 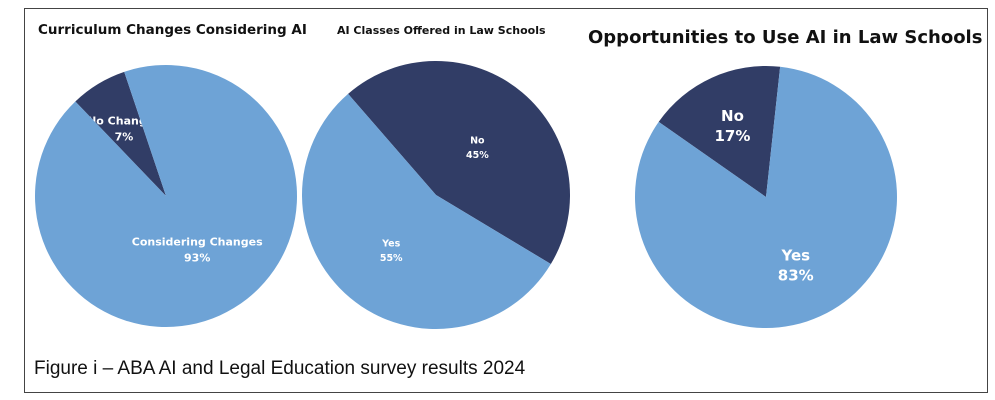 I want to click on chart-title-ai-classes: AI Classes Offered in Law Schools, so click(x=441, y=30).